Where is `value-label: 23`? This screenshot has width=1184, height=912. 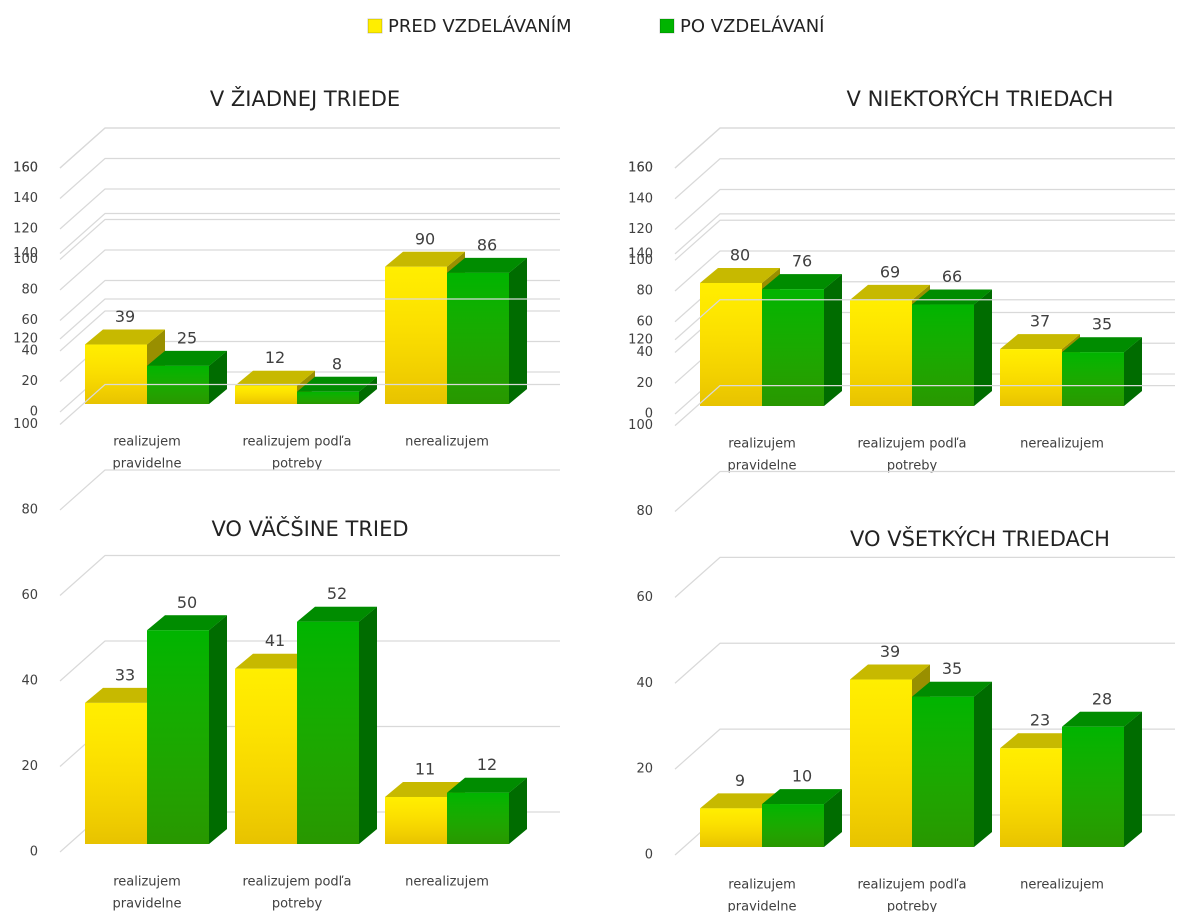
value-label: 23 is located at coordinates (1040, 720).